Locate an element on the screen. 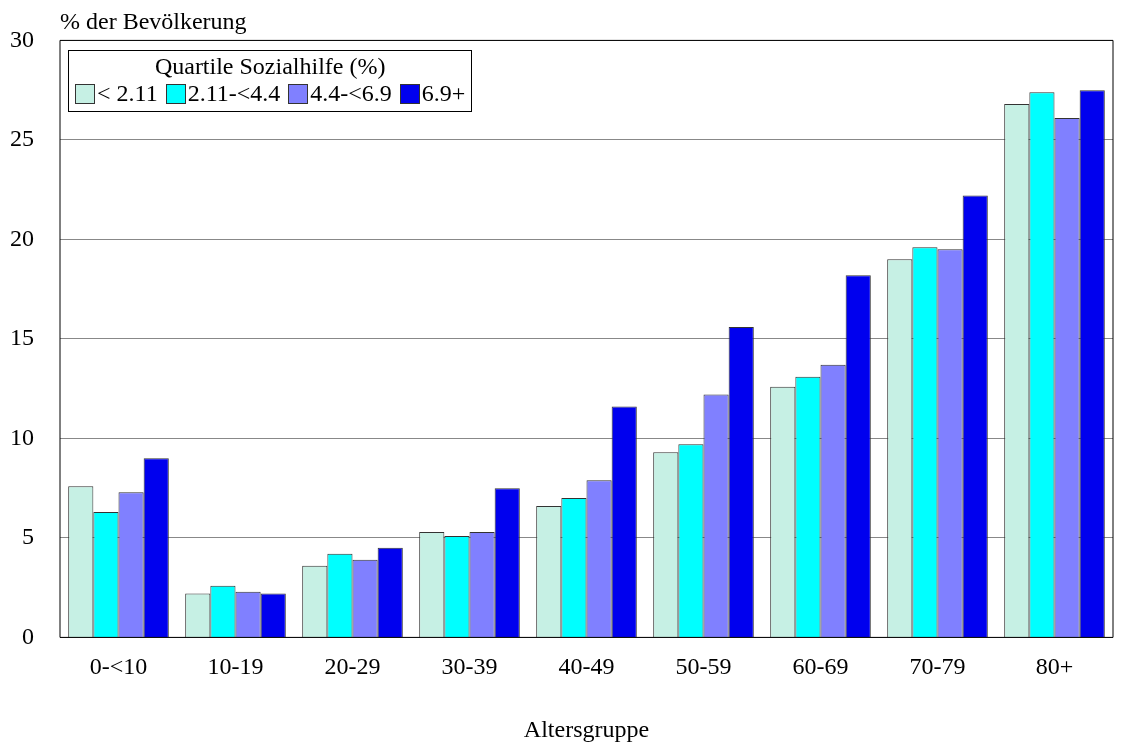  legend-title: Quartile Sozialhilfe (%) is located at coordinates (270, 67).